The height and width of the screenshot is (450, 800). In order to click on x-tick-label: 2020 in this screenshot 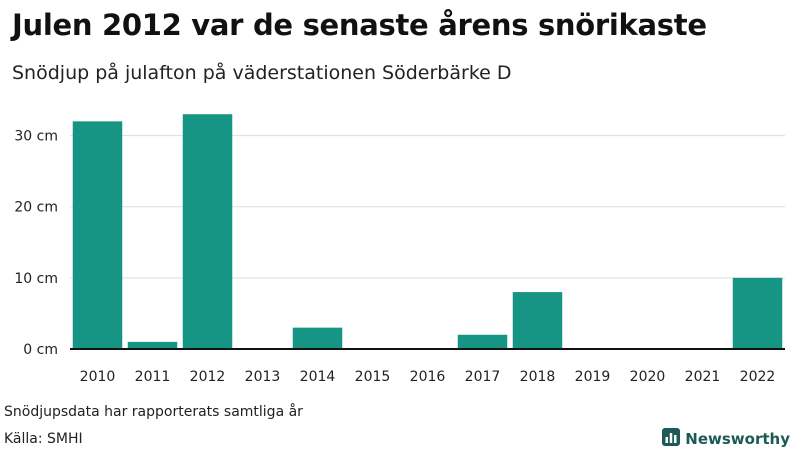, I will do `click(648, 377)`.